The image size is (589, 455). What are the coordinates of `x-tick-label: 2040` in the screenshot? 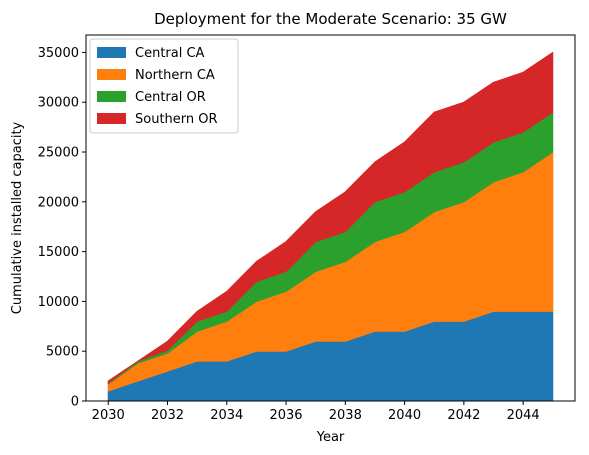 It's located at (404, 415).